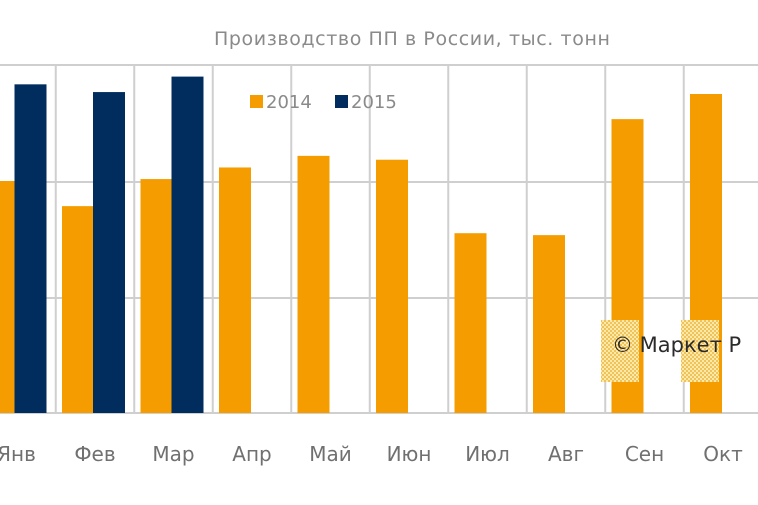 Image resolution: width=758 pixels, height=505 pixels. Describe the element at coordinates (723, 454) in the screenshot. I see `x-label-Окт: Окт` at that location.